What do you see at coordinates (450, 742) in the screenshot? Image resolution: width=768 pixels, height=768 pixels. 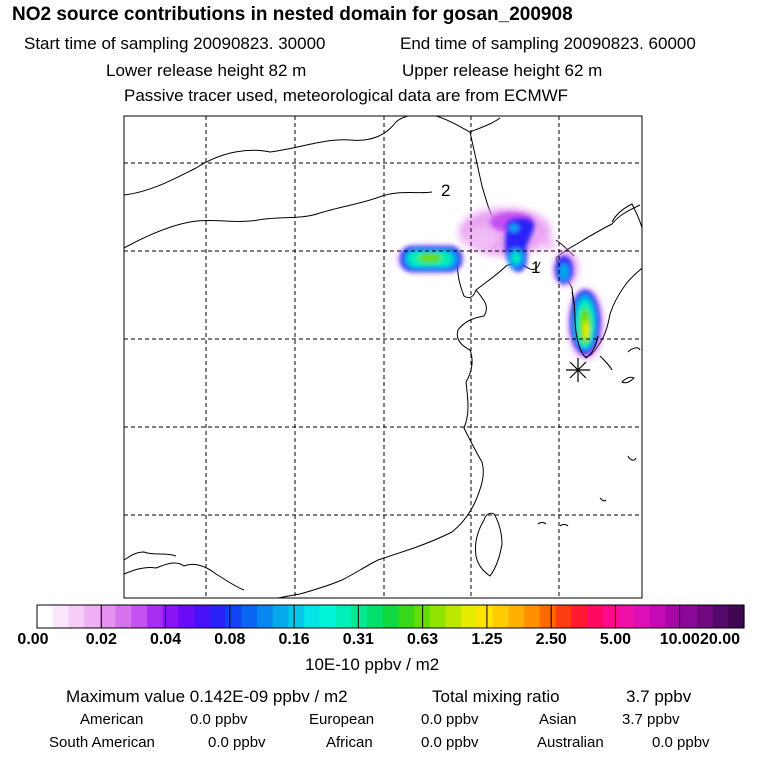 I see `region-value-african: 0.0 ppbv` at bounding box center [450, 742].